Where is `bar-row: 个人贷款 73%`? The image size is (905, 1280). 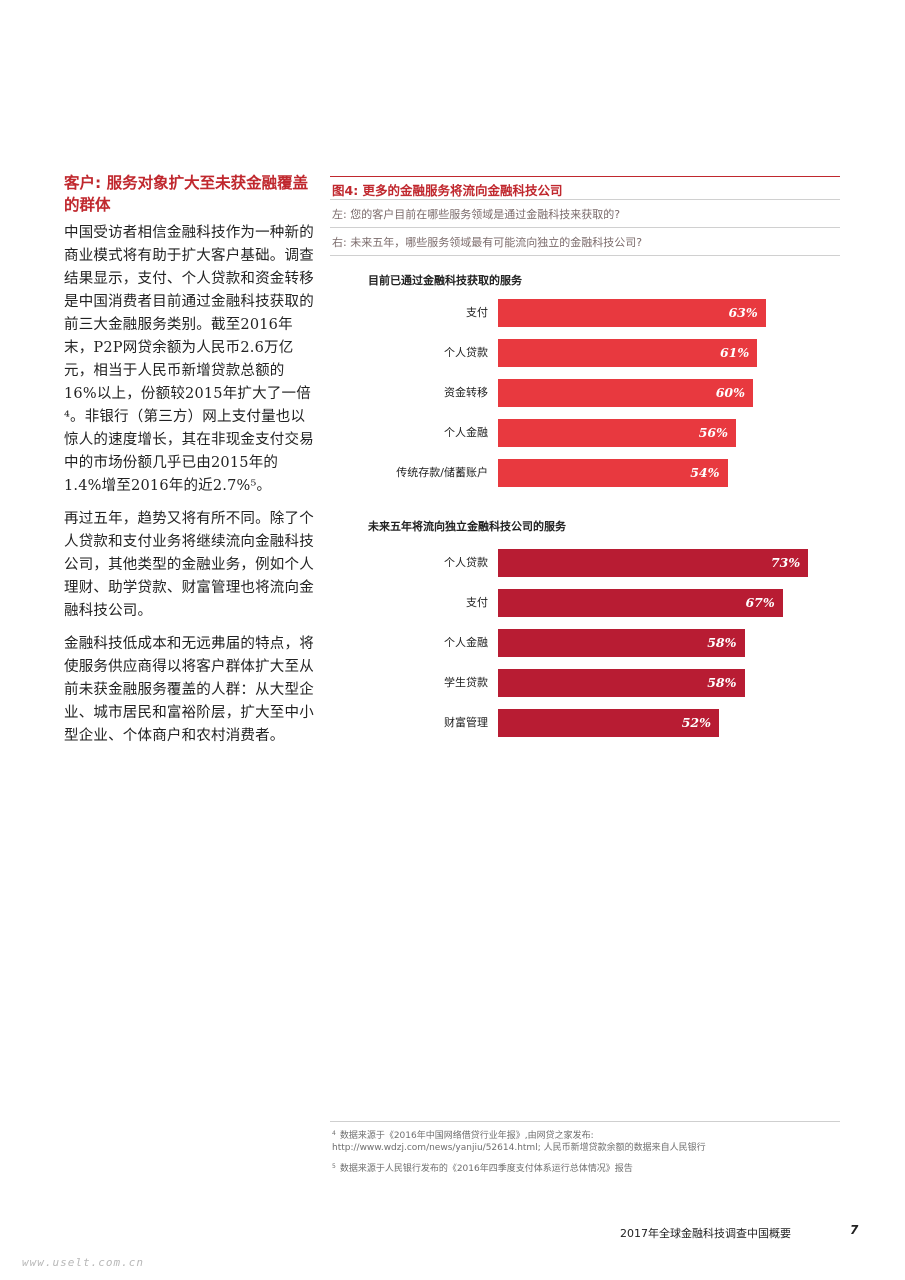
bar-row: 个人贷款 73% is located at coordinates (585, 563).